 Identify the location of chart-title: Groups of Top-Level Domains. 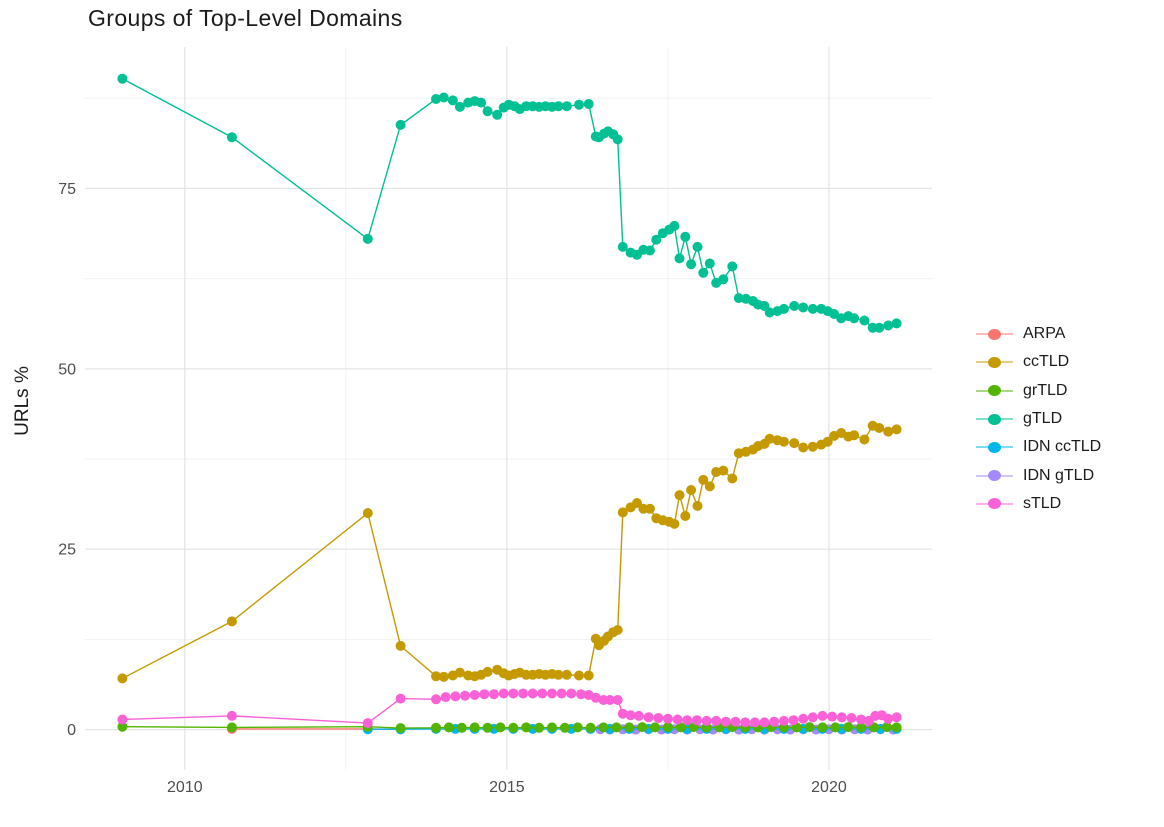
(245, 18).